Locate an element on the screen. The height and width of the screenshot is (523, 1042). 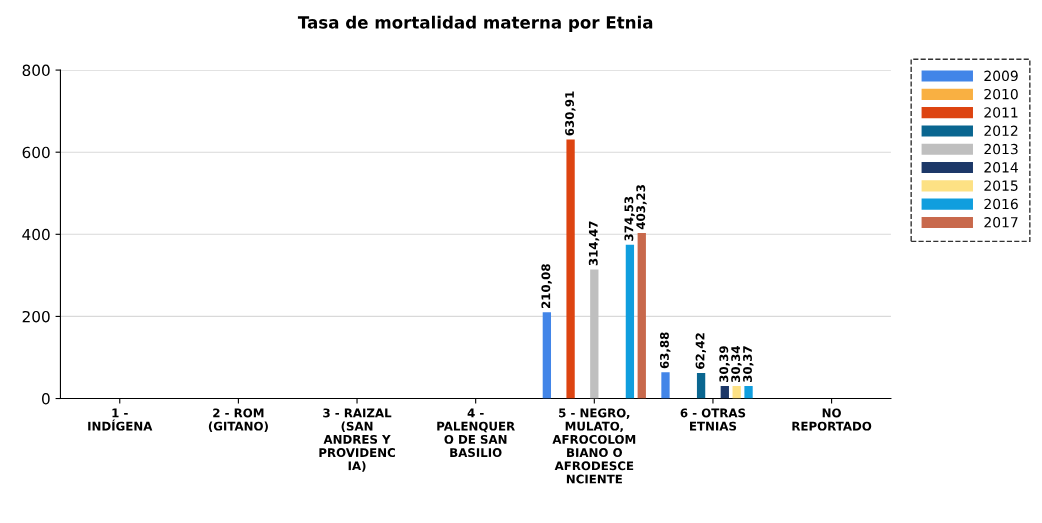
x-tick-label: 5 - NEGRO, MULATO, AFROCOLOM BIANO O AFRODESCE NCIENTE is located at coordinates (594, 446).